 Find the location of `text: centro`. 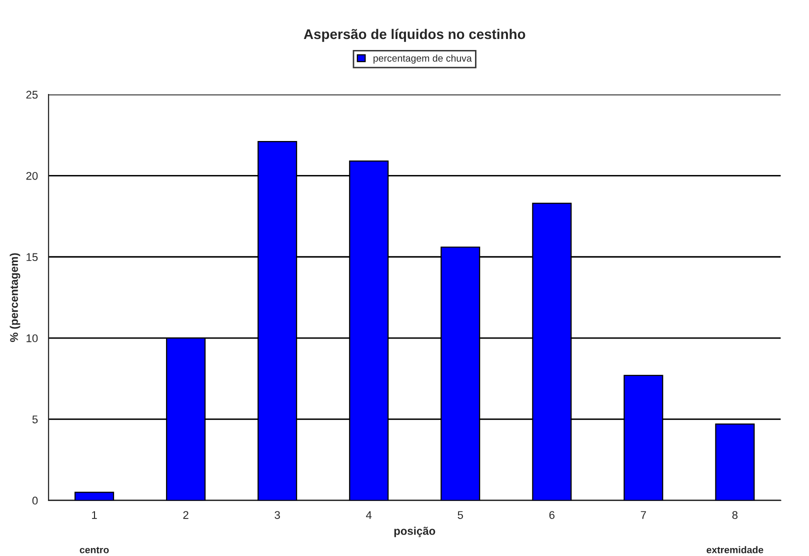

text: centro is located at coordinates (94, 550).